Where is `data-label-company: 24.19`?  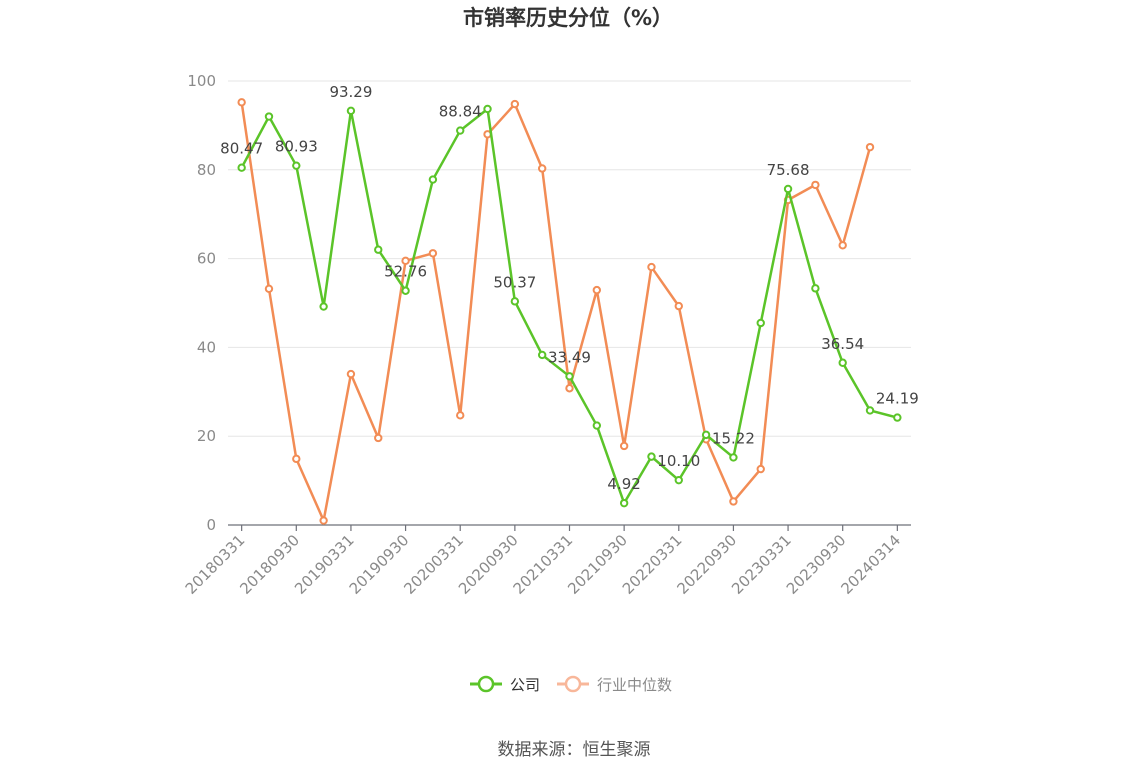
data-label-company: 24.19 is located at coordinates (897, 399).